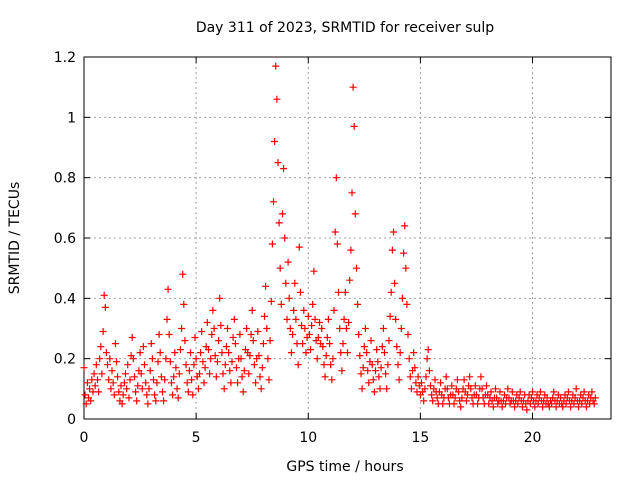 The width and height of the screenshot is (640, 480). I want to click on y-axis-tick-labels: 0 0.2 0.4 0.6 0.8 1 1.2, so click(65, 239).